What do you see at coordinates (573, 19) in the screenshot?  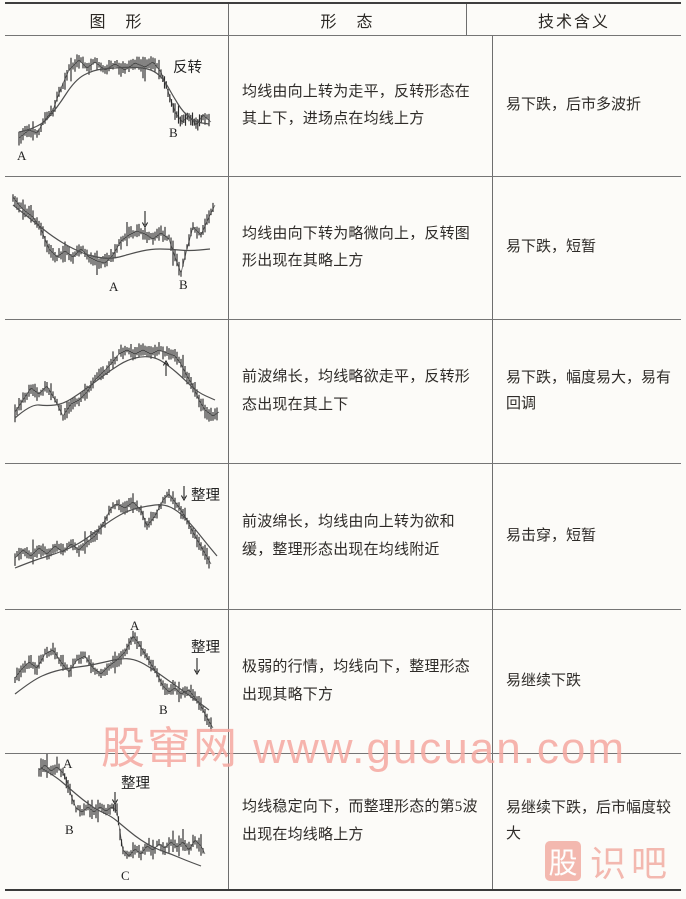 I see `header-cell-meaning: 技术含义` at bounding box center [573, 19].